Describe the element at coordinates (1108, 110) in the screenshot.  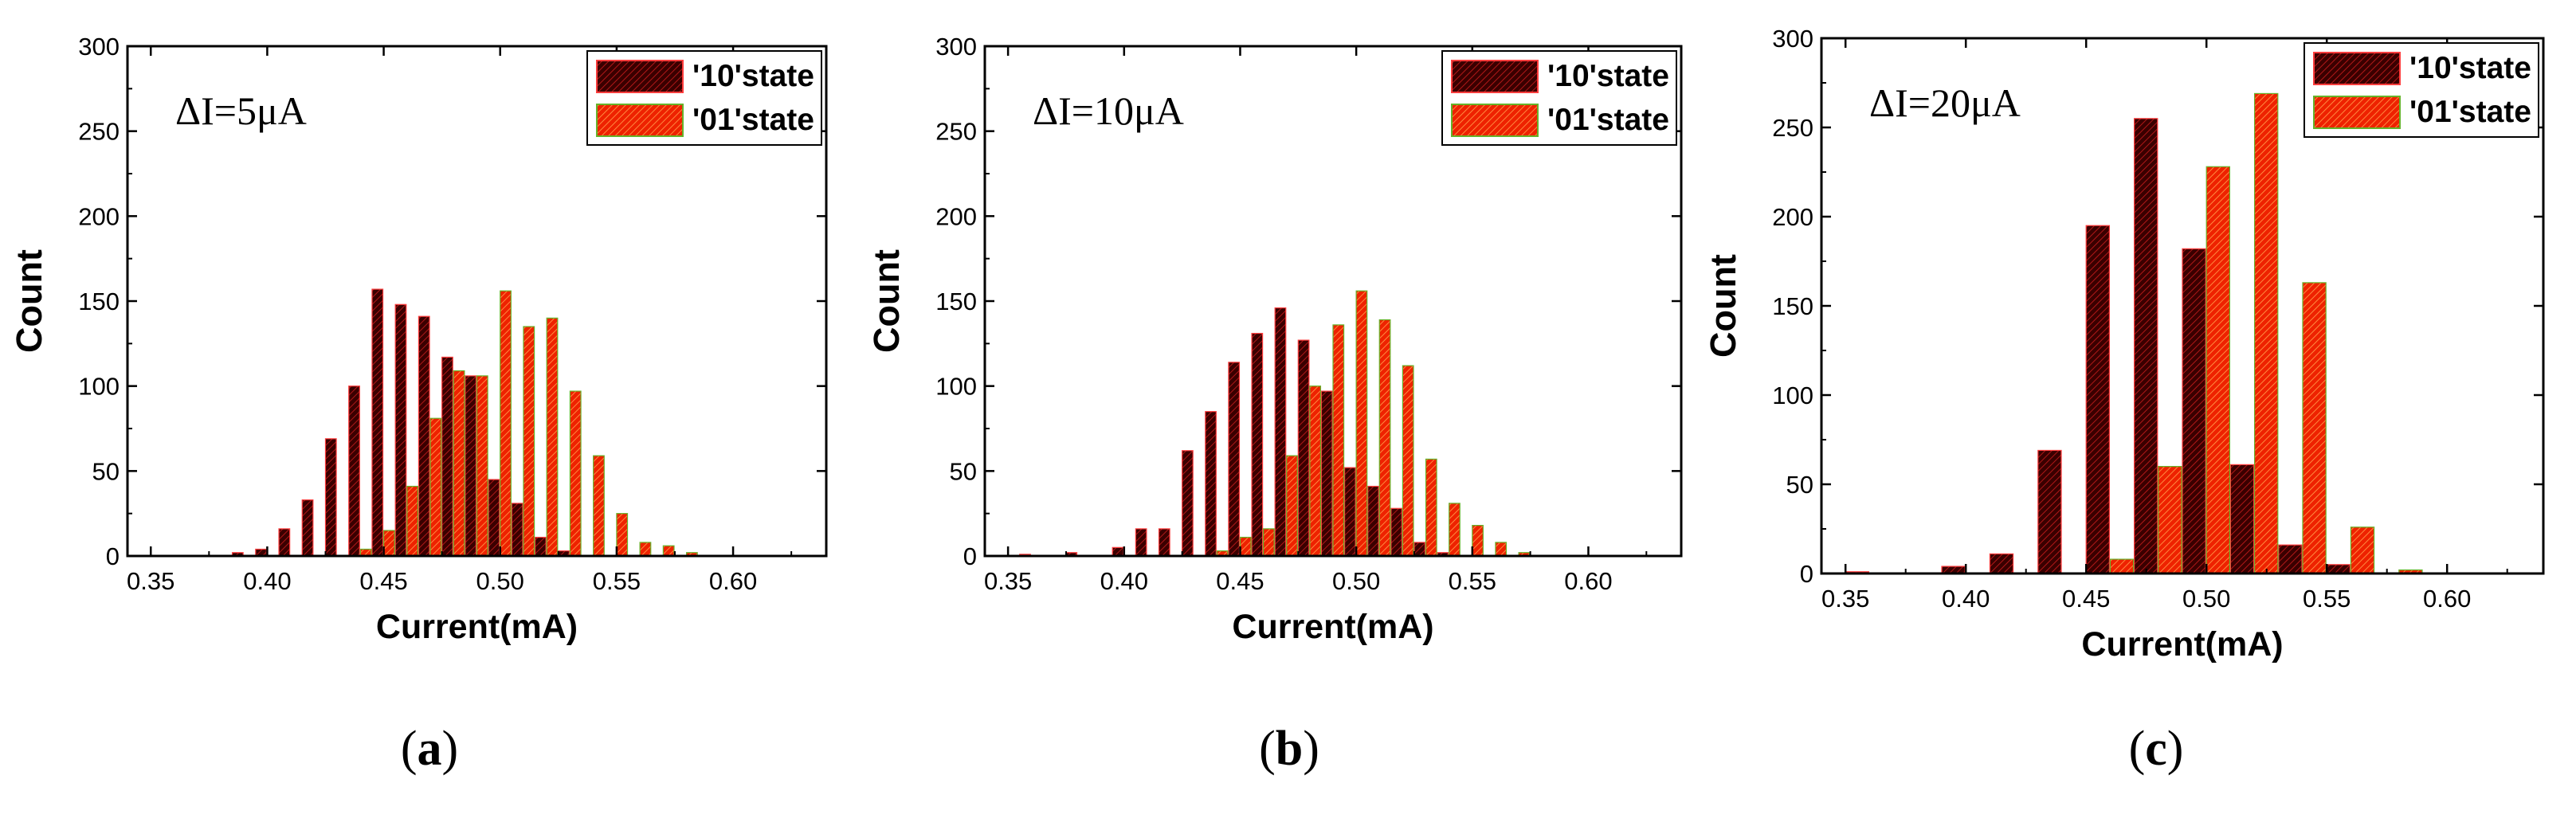
I see `delta-i-annotation: ΔI=10μA` at that location.